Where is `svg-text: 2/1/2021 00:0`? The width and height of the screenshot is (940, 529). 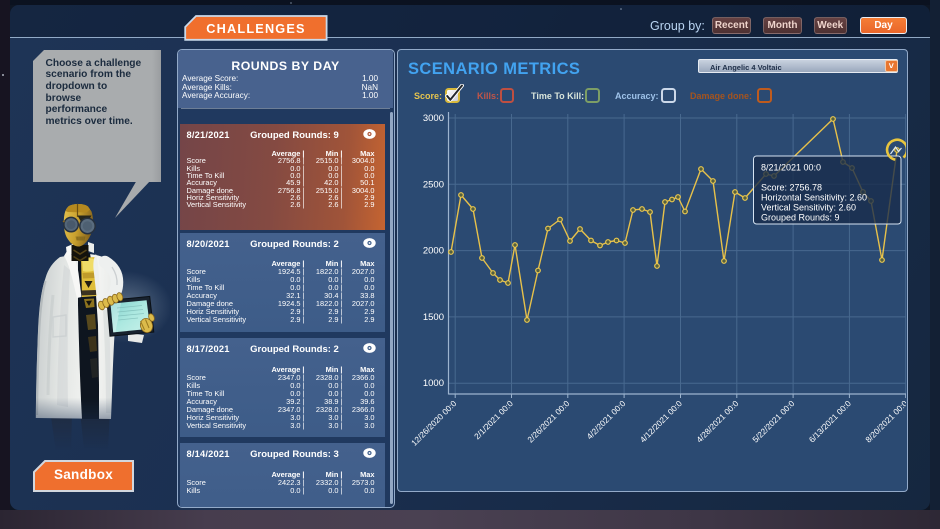 svg-text: 2/1/2021 00:0 is located at coordinates (493, 419).